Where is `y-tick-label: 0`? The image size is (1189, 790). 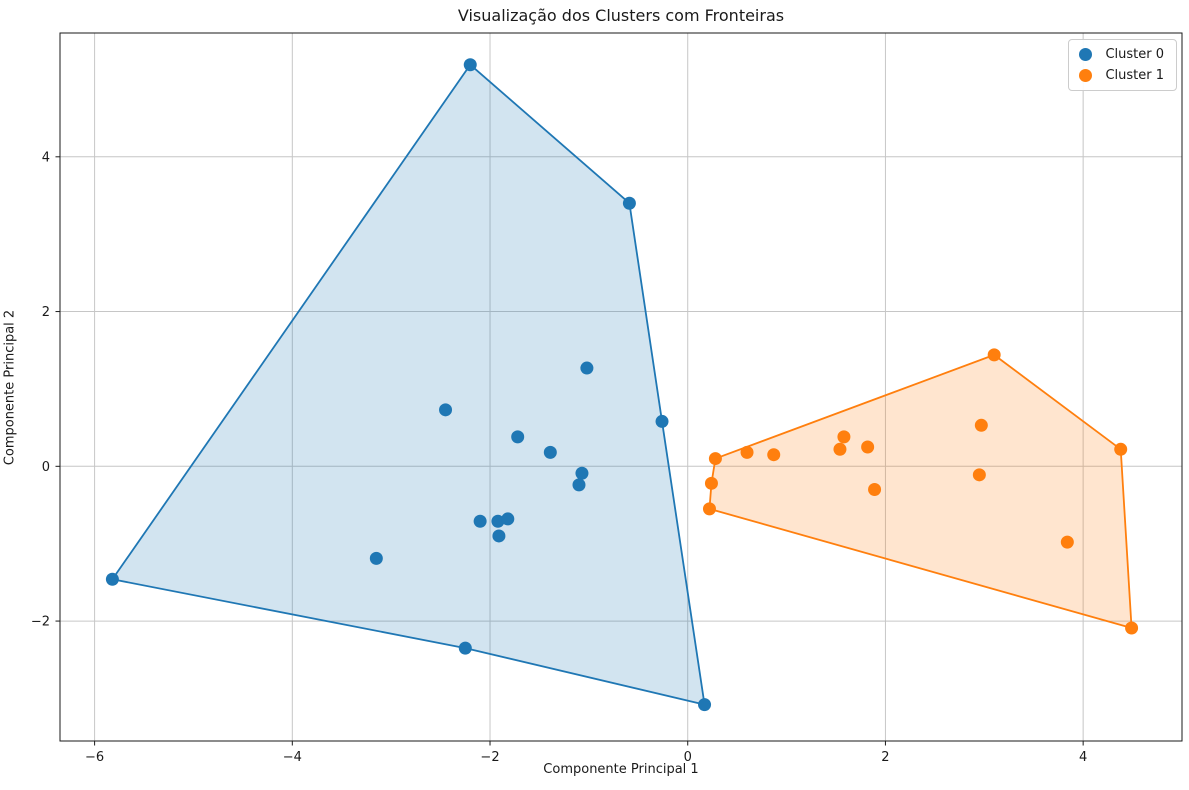
y-tick-label: 0 is located at coordinates (46, 467).